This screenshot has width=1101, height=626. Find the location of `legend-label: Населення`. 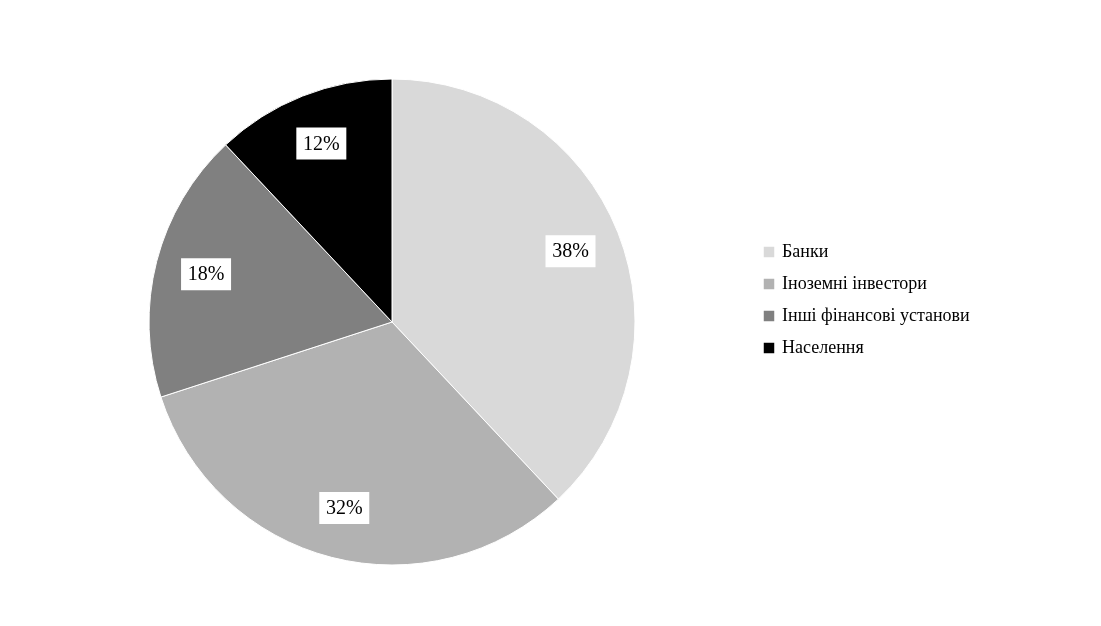

legend-label: Населення is located at coordinates (823, 347).